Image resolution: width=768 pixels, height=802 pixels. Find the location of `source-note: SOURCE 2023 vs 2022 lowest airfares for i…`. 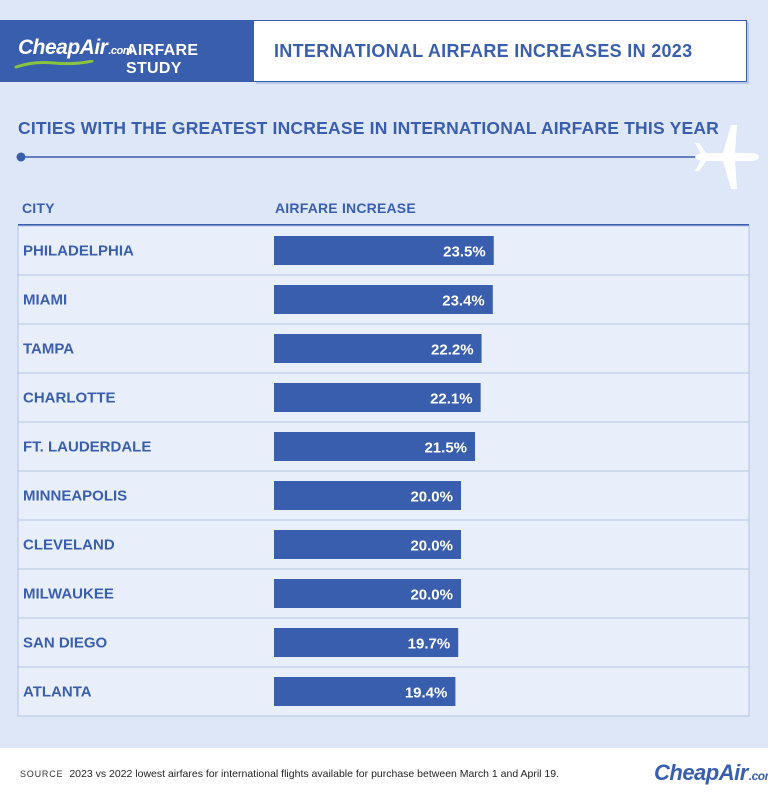

source-note: SOURCE 2023 vs 2022 lowest airfares for i… is located at coordinates (289, 774).